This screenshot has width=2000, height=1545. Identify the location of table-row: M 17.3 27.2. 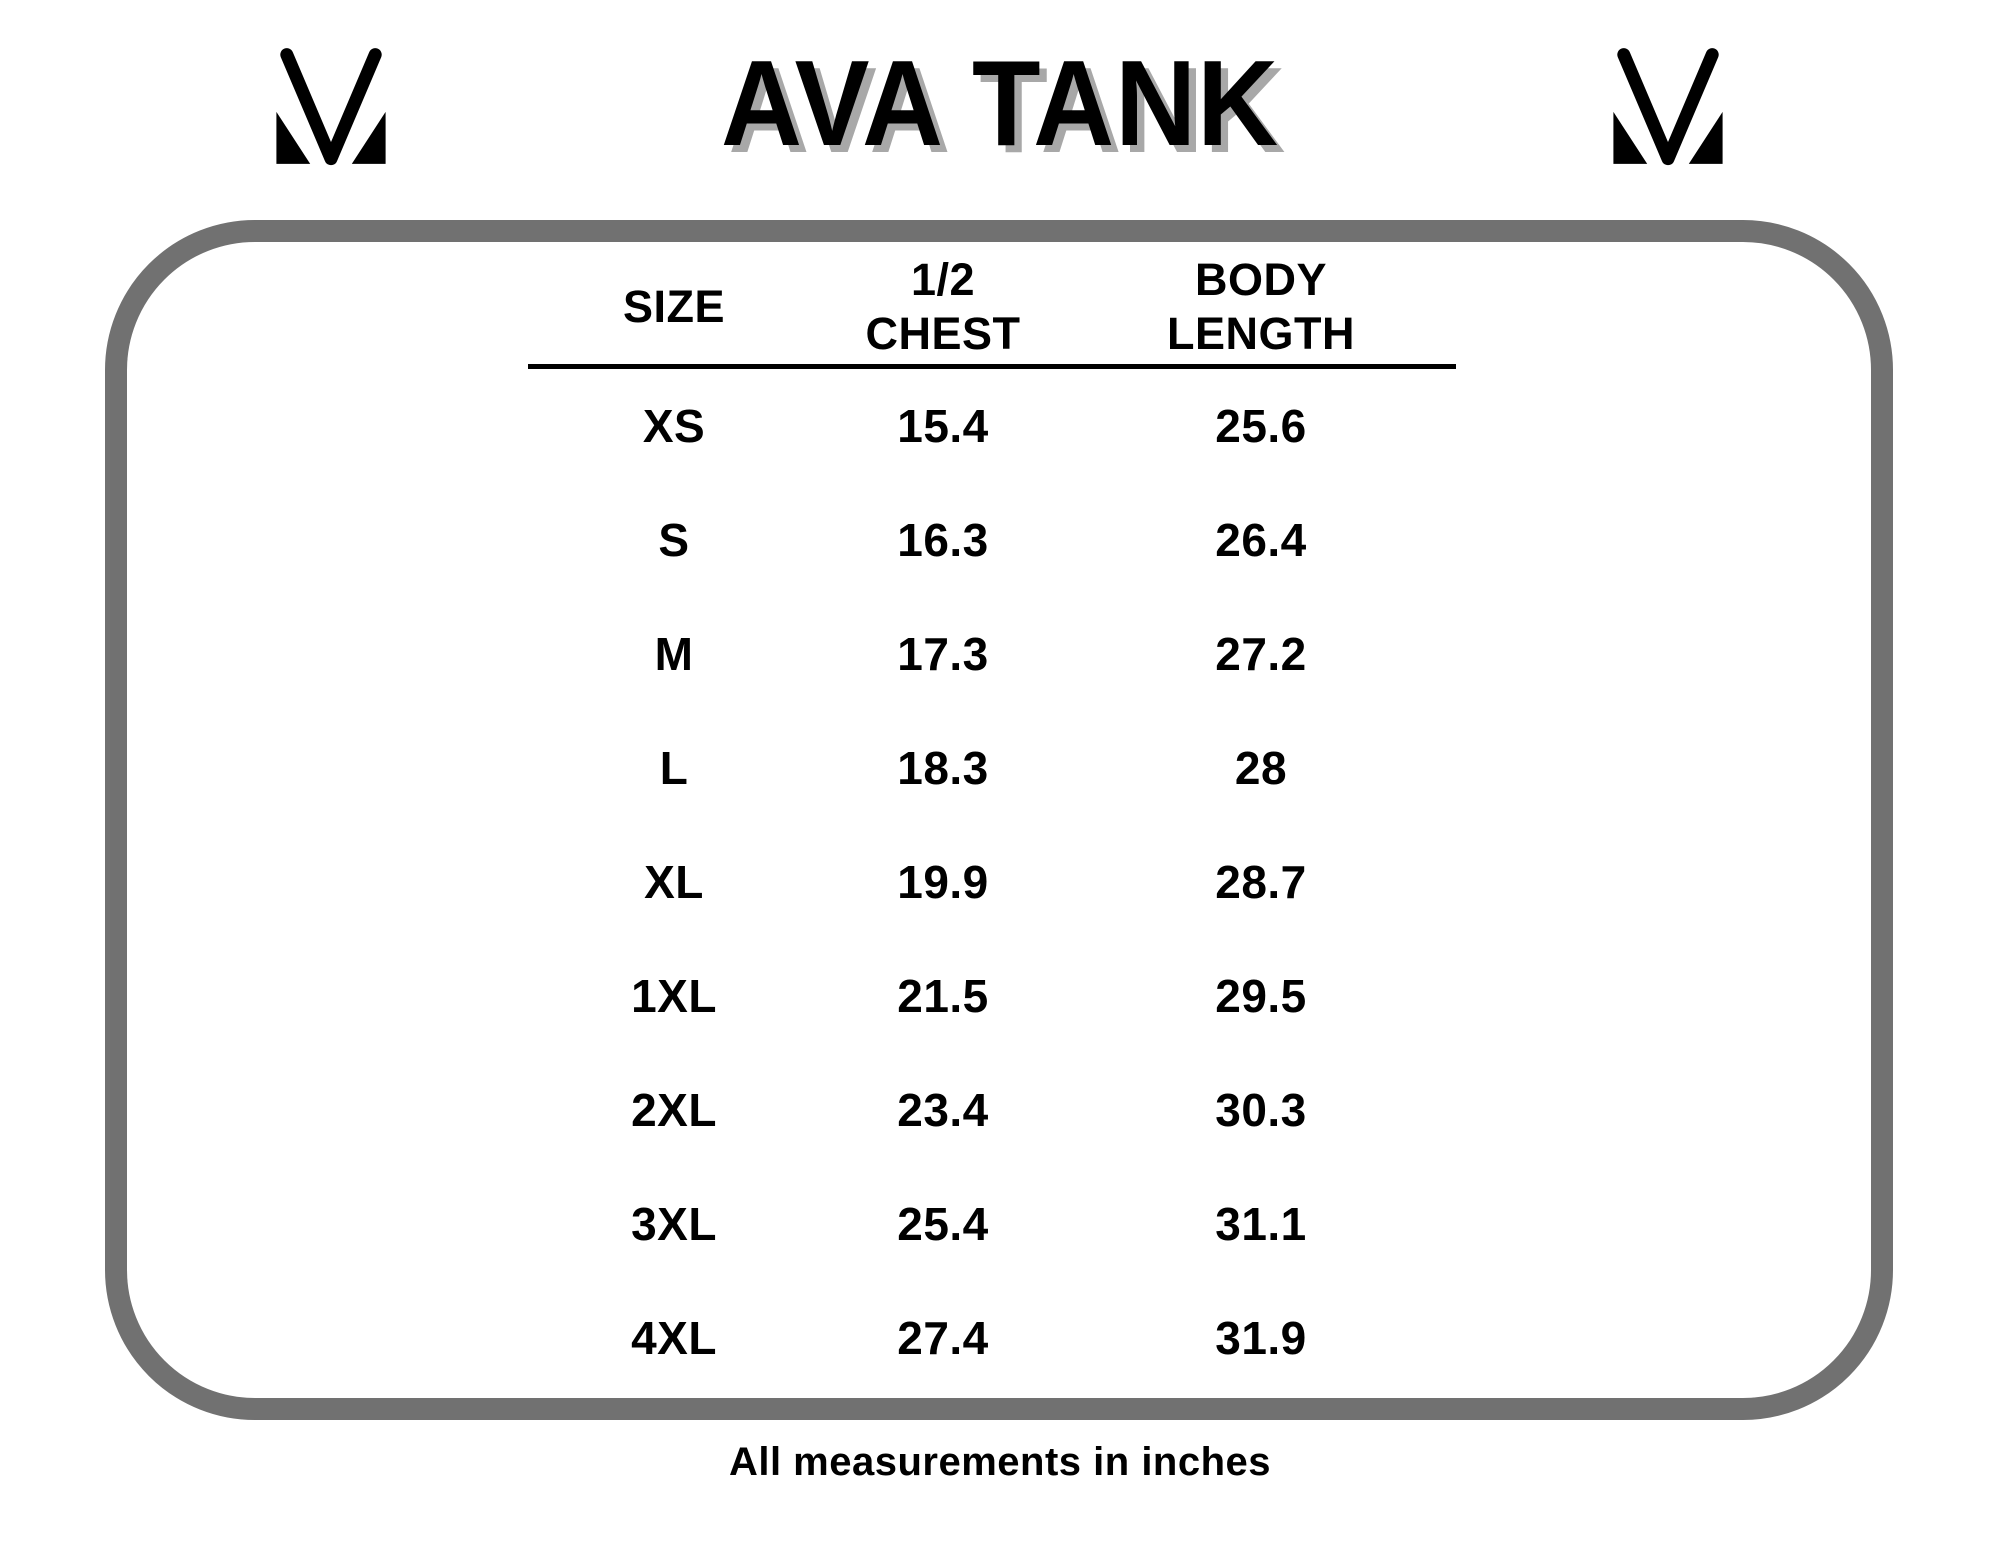
(992, 654).